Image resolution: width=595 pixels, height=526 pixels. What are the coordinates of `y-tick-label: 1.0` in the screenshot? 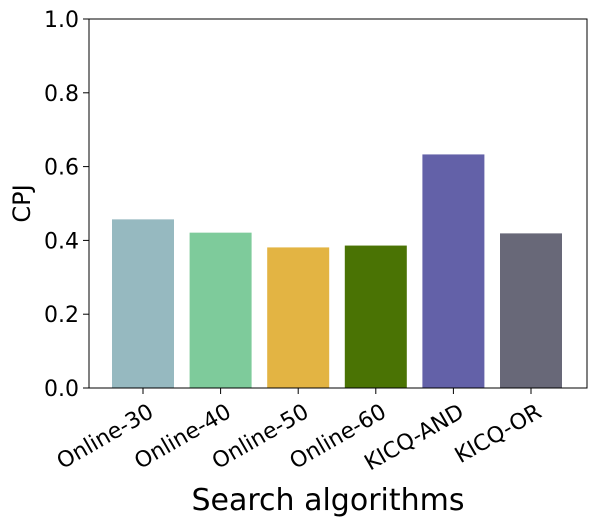 It's located at (61, 20).